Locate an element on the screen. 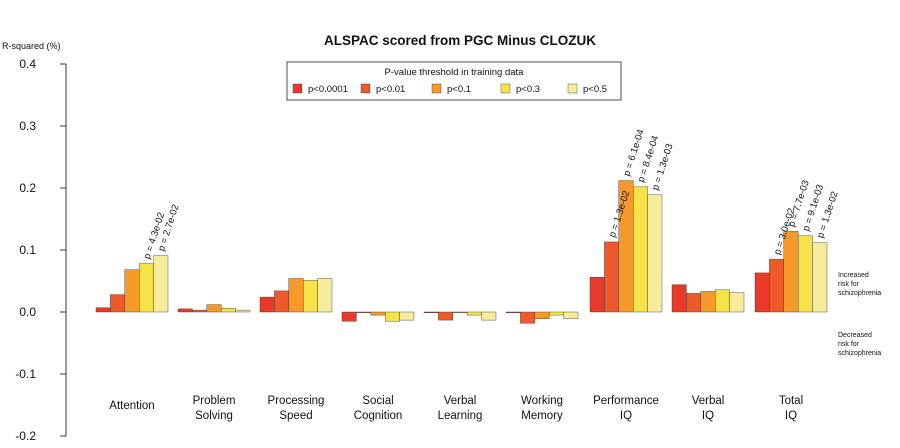 The height and width of the screenshot is (448, 900). legend-title: P-value threshold in training data is located at coordinates (455, 72).